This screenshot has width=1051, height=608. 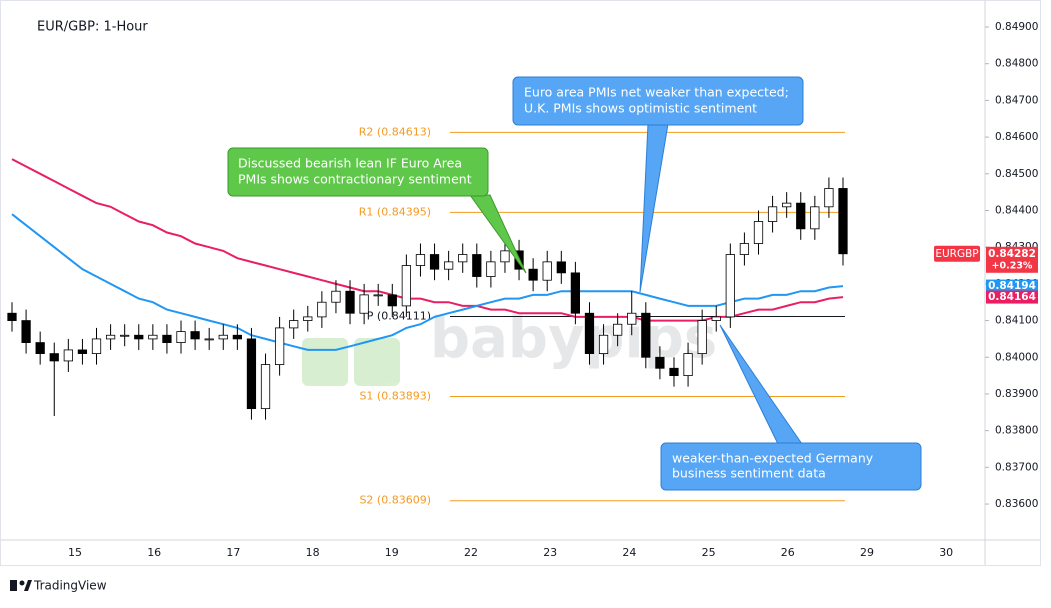 What do you see at coordinates (788, 552) in the screenshot?
I see `x-tick-label: 26` at bounding box center [788, 552].